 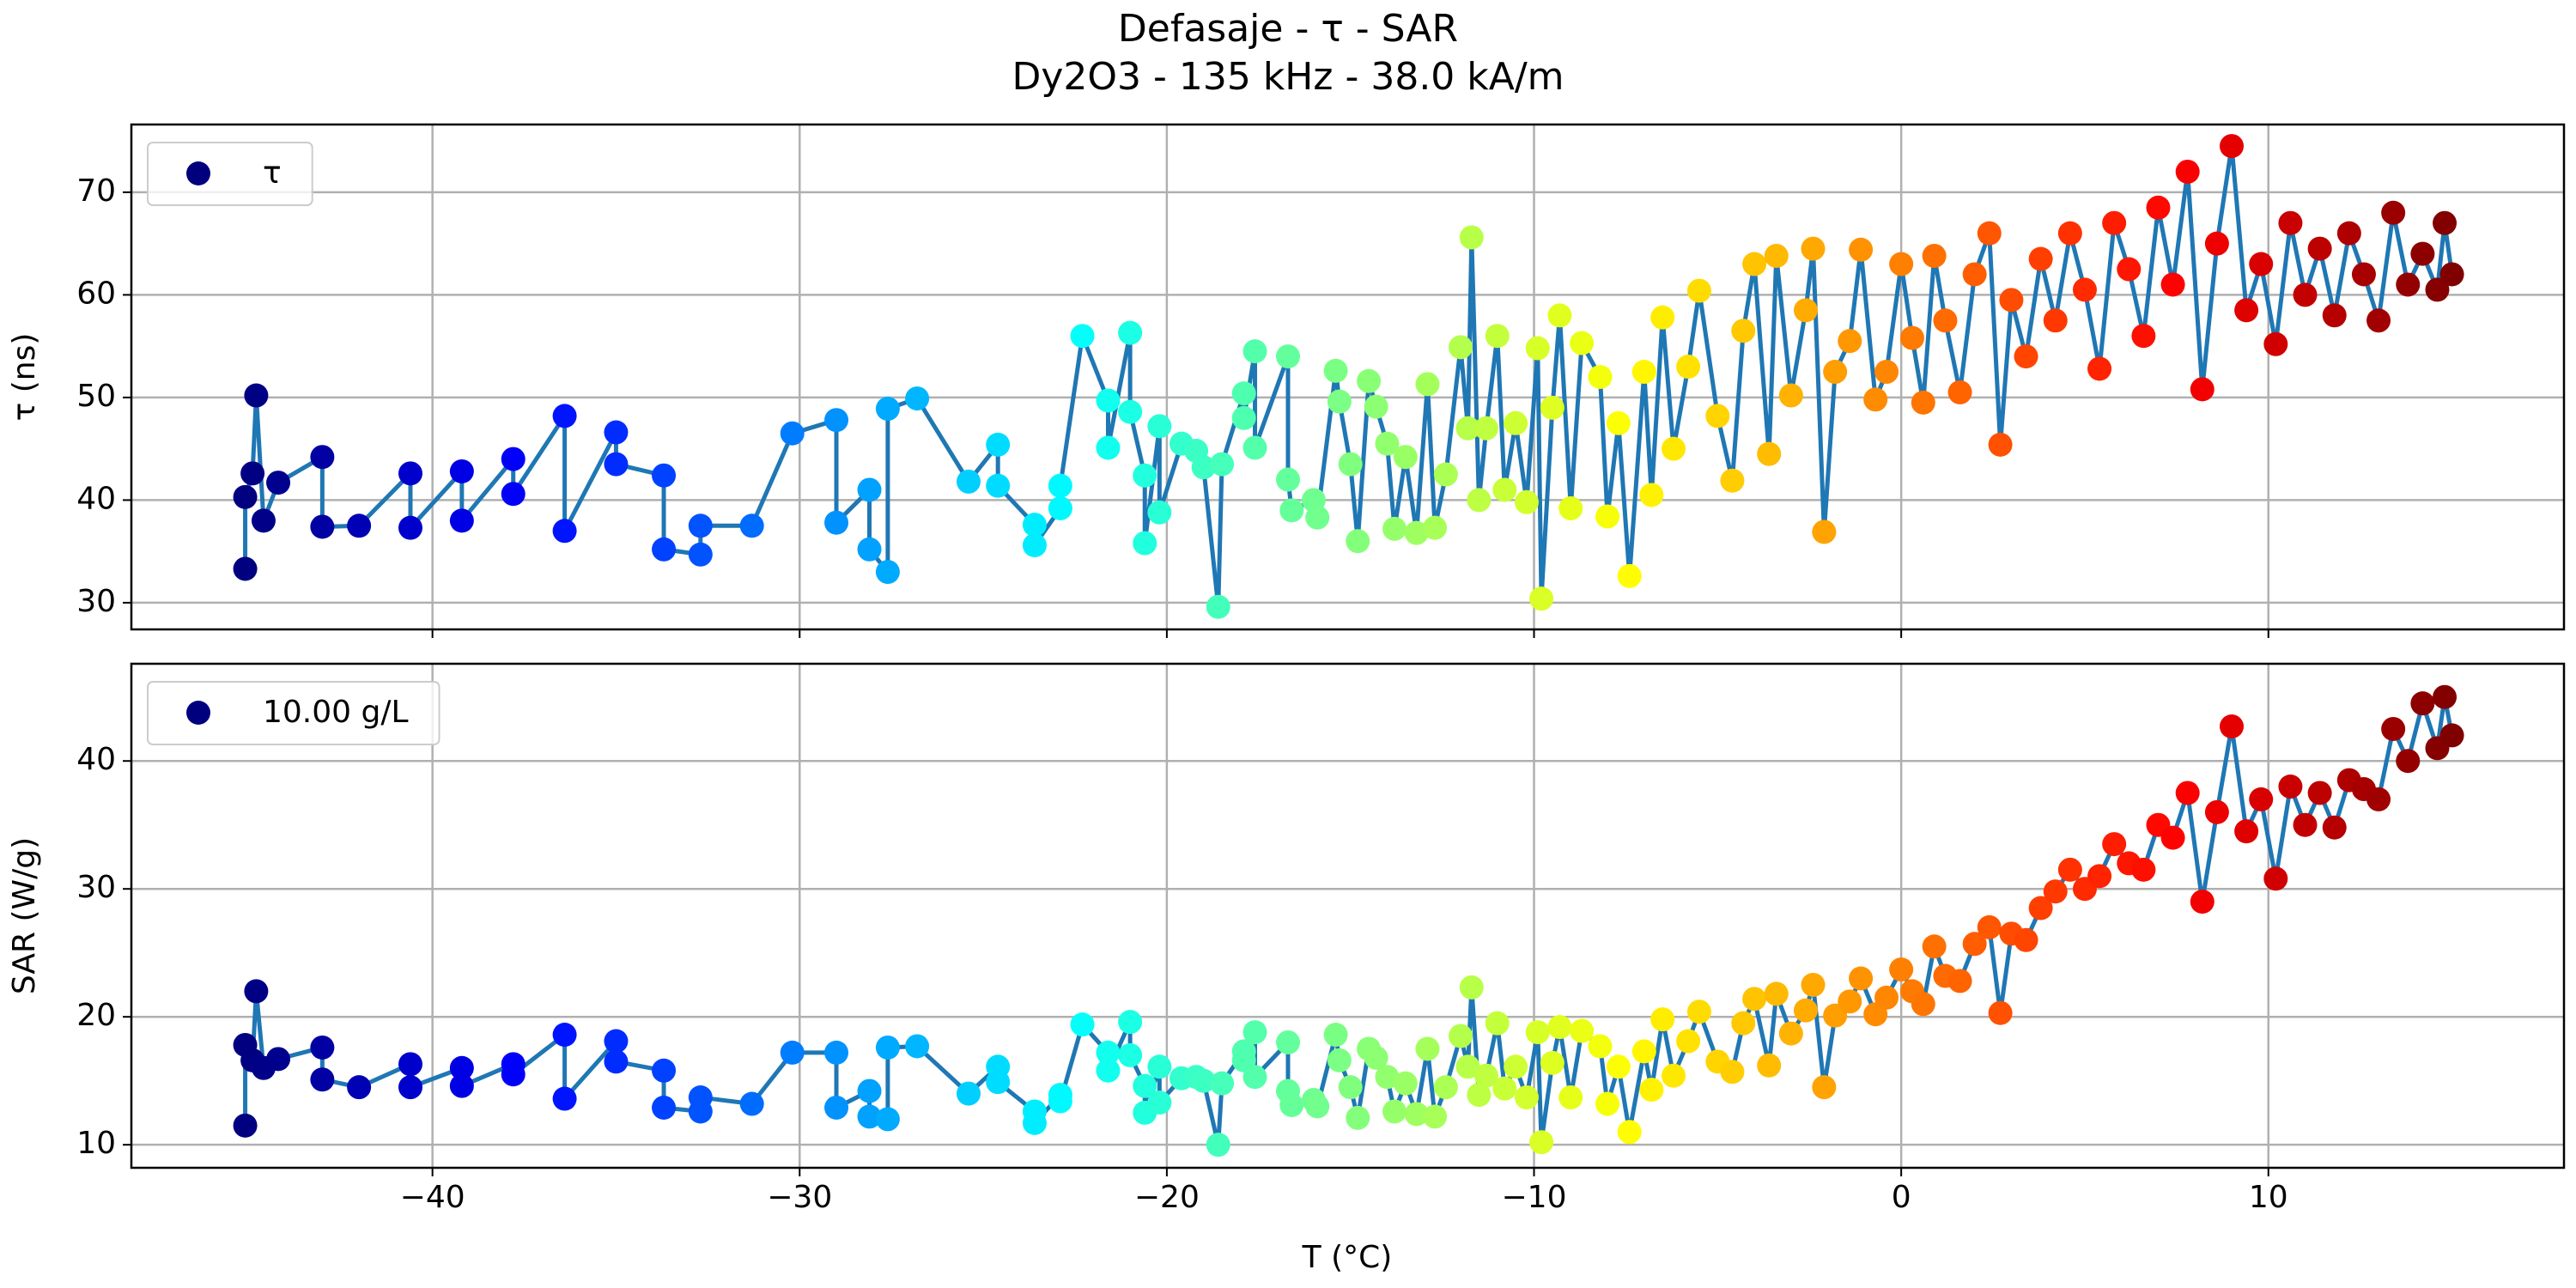 I want to click on y-tick-label: 30, so click(x=96, y=601).